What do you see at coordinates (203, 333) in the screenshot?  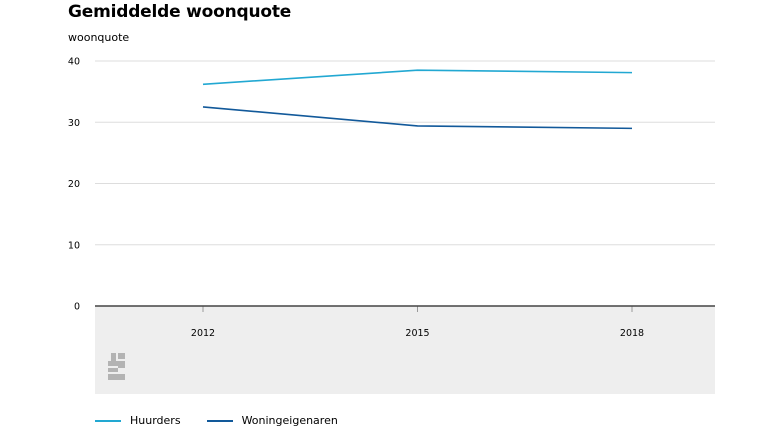 I see `x-tick-label: 2012` at bounding box center [203, 333].